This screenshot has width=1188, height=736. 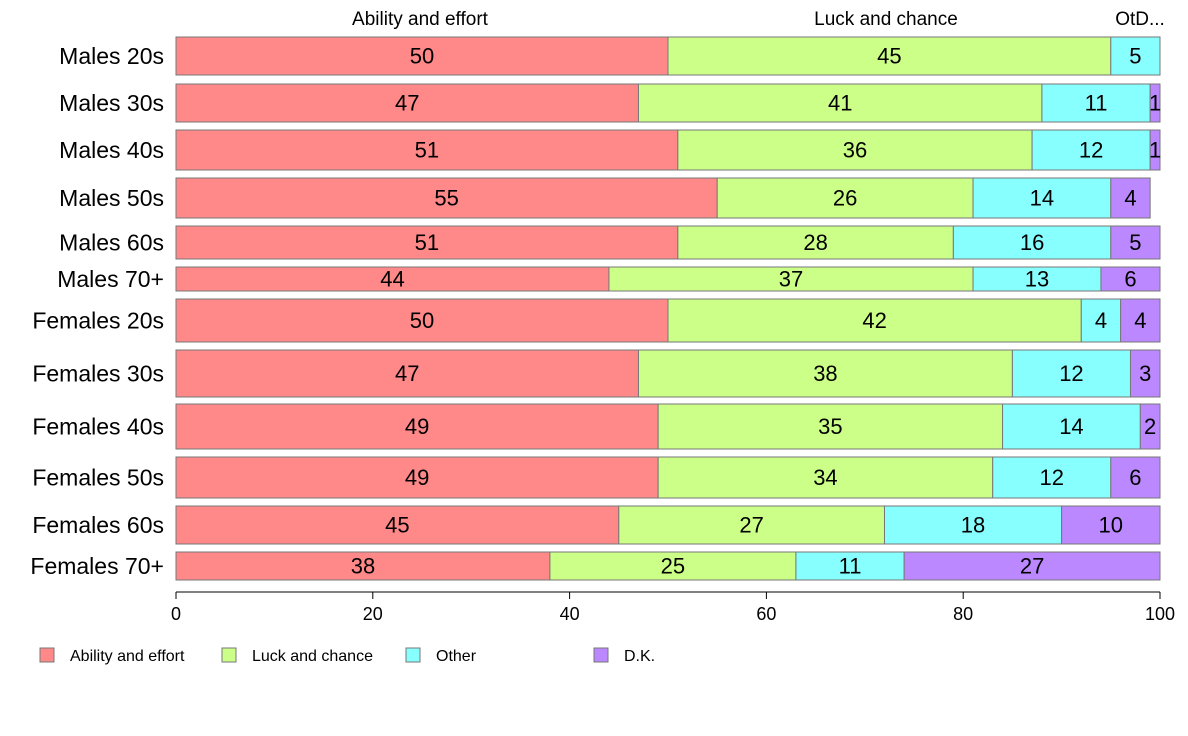 What do you see at coordinates (98, 321) in the screenshot?
I see `category-label: Females 20s` at bounding box center [98, 321].